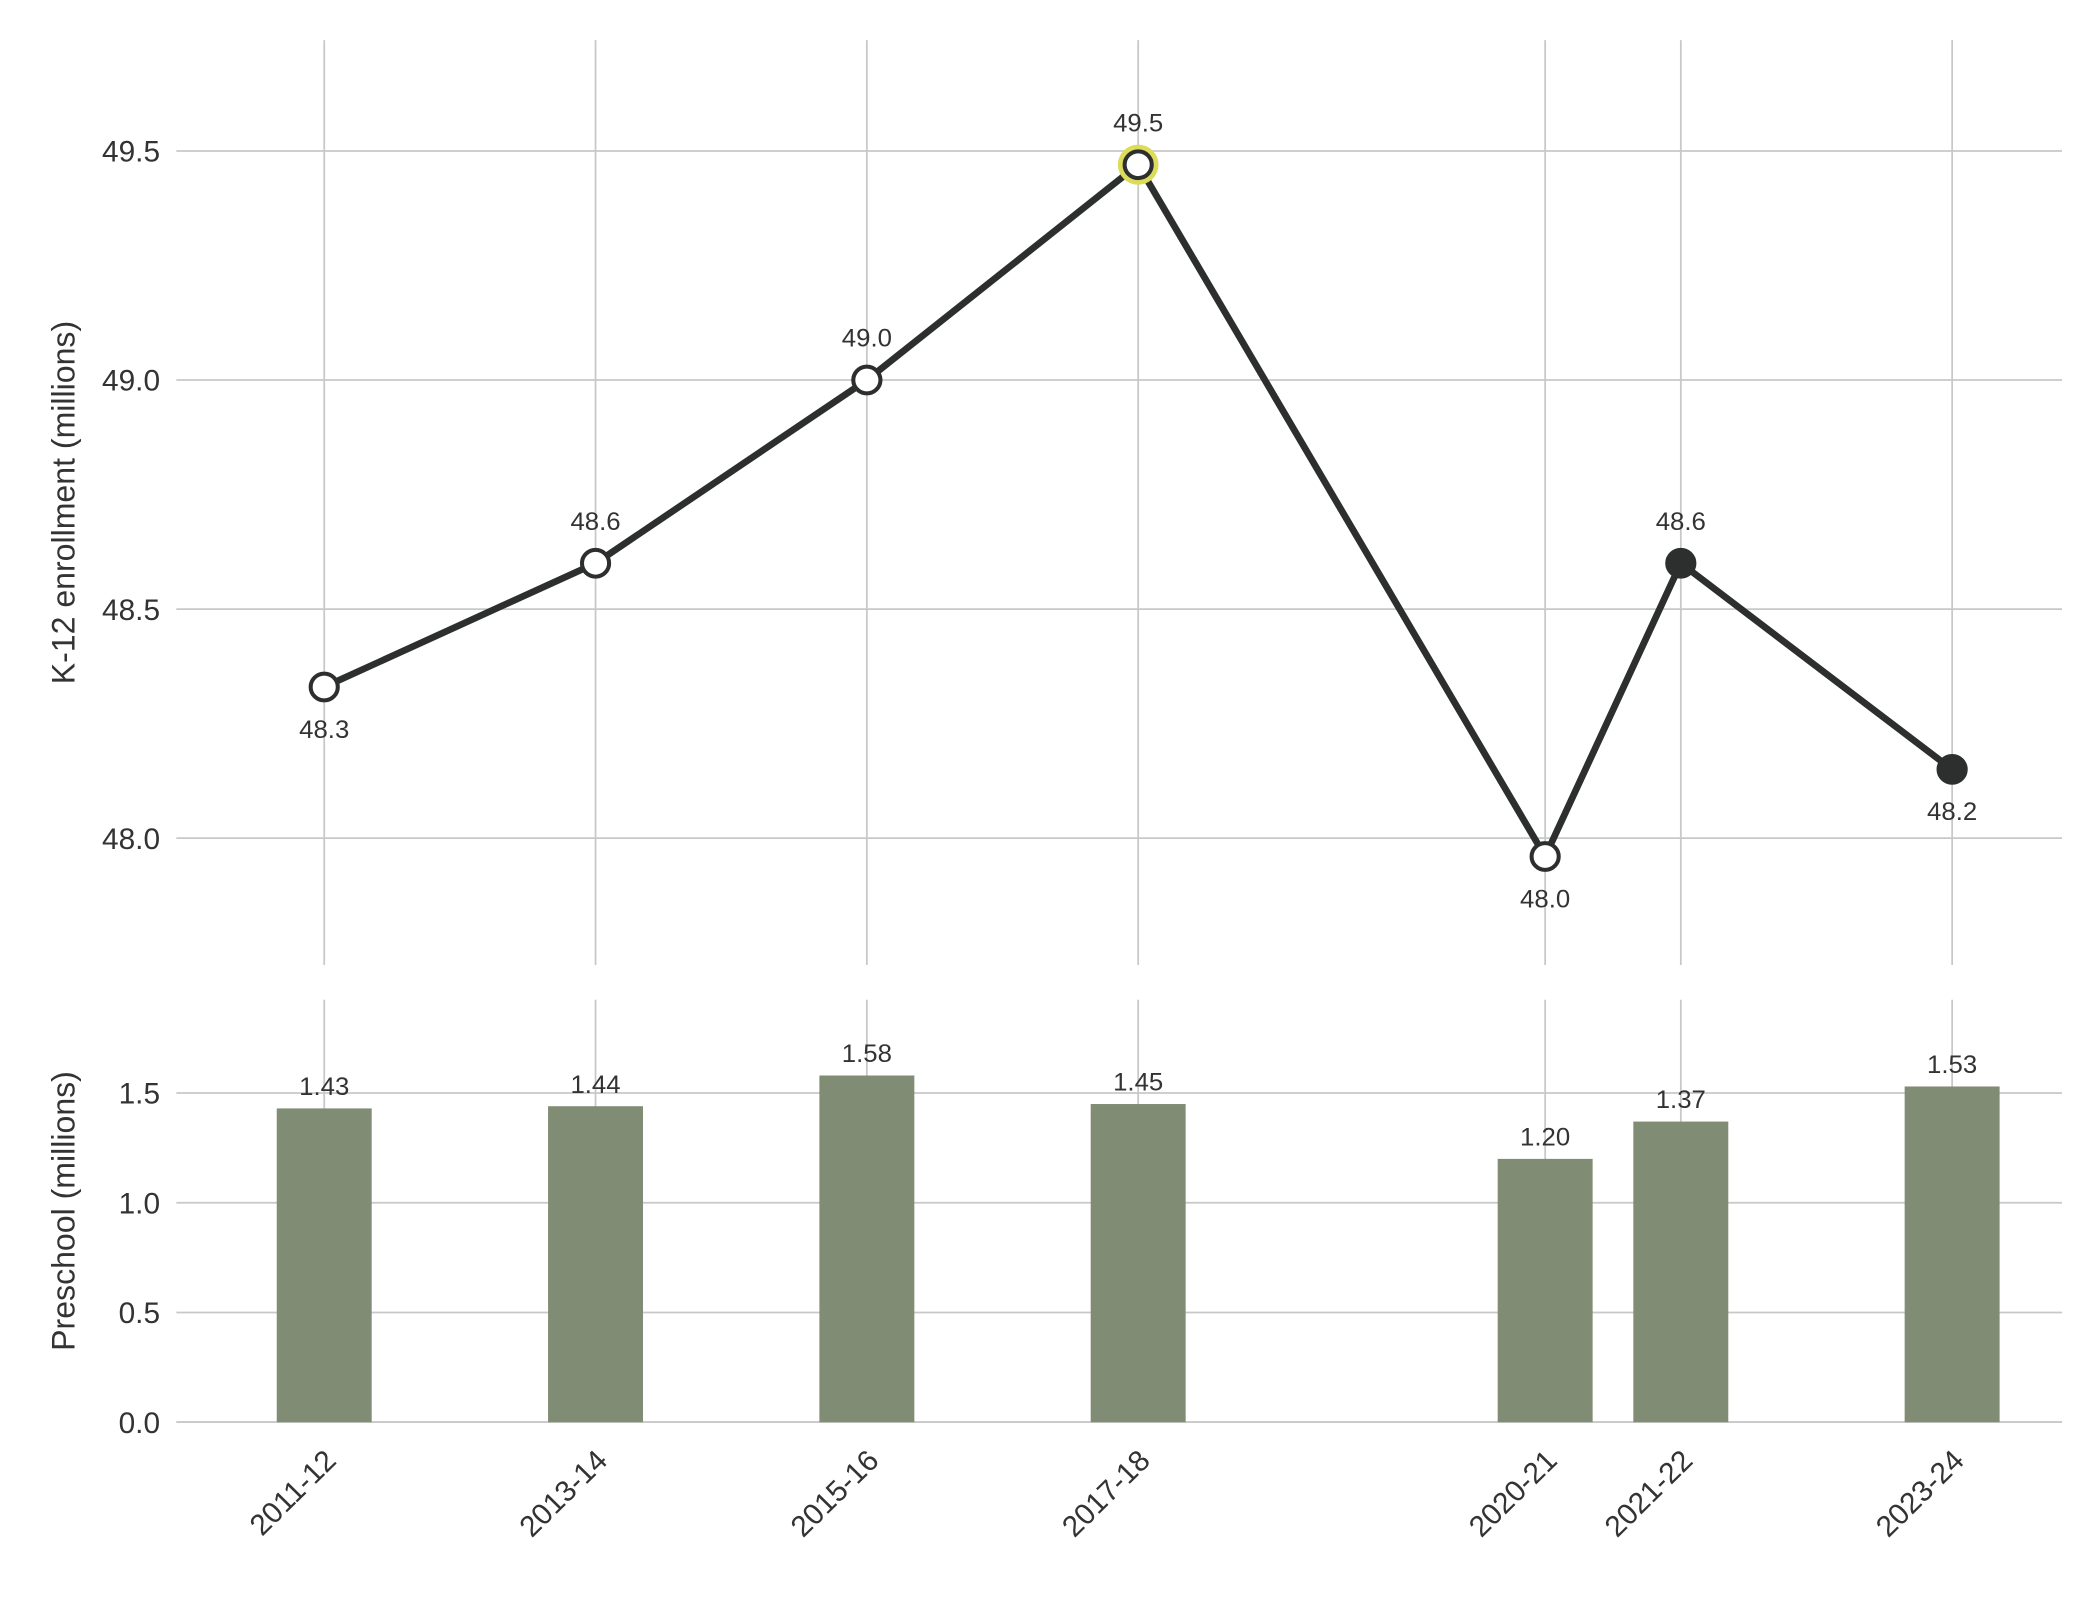 Image resolution: width=2100 pixels, height=1620 pixels. Describe the element at coordinates (1138, 123) in the screenshot. I see `value-label: 49.5` at that location.